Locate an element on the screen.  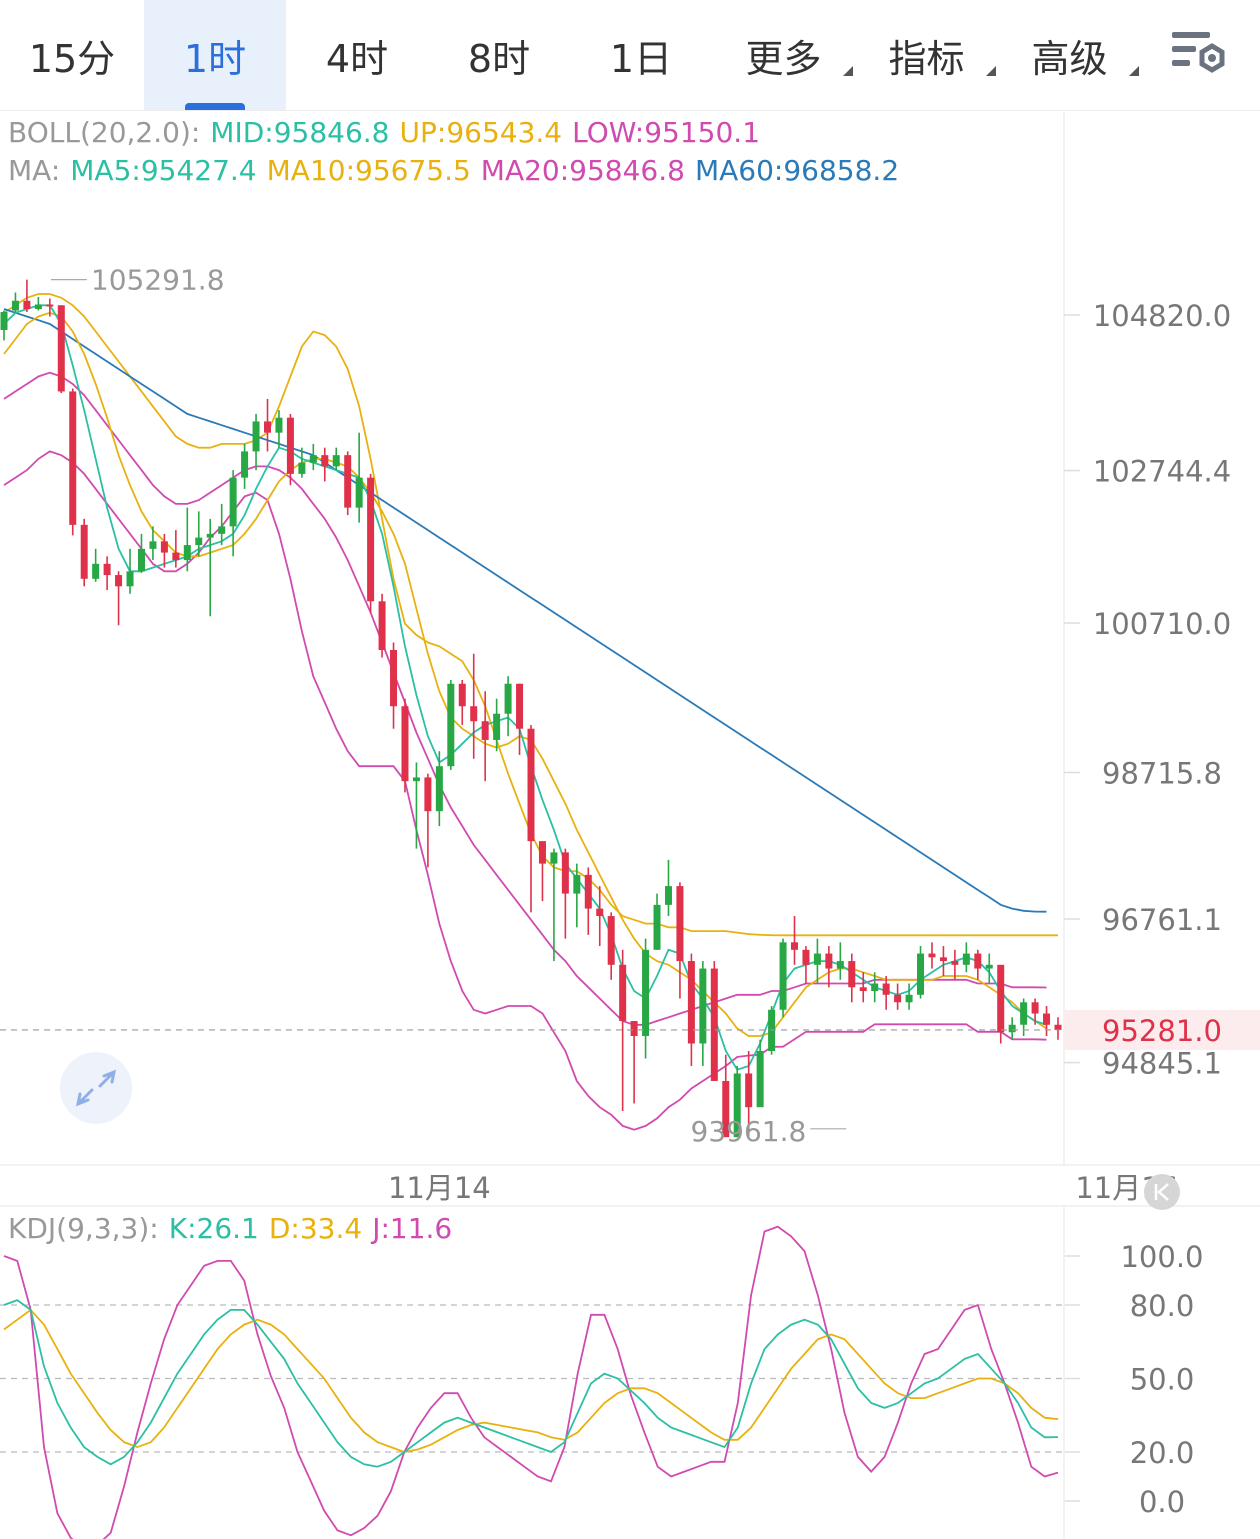
ma60-value: MA60:96858.2 is located at coordinates (797, 170).